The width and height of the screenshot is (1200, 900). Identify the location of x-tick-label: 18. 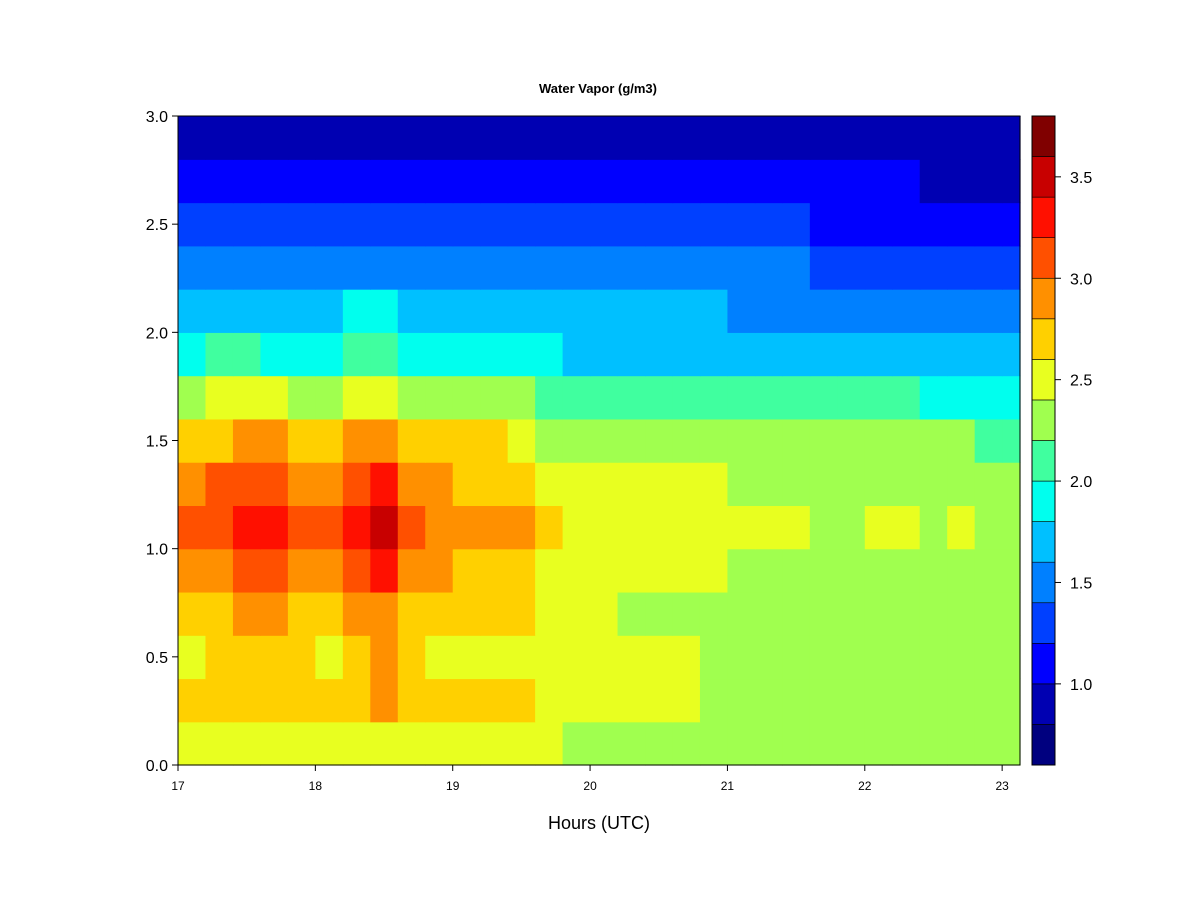
(316, 786).